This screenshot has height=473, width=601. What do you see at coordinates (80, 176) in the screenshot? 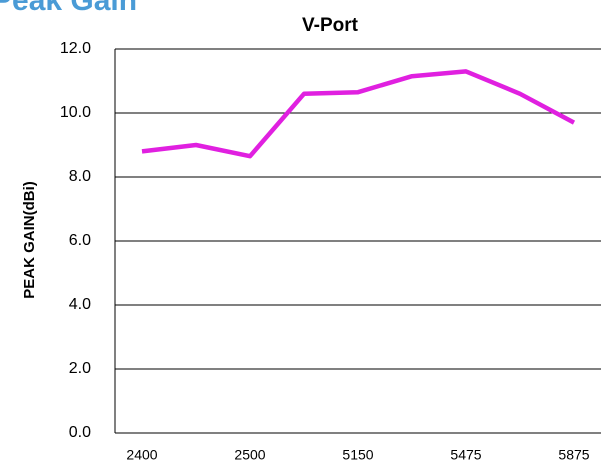
I see `y-tick-label: 8.0` at bounding box center [80, 176].